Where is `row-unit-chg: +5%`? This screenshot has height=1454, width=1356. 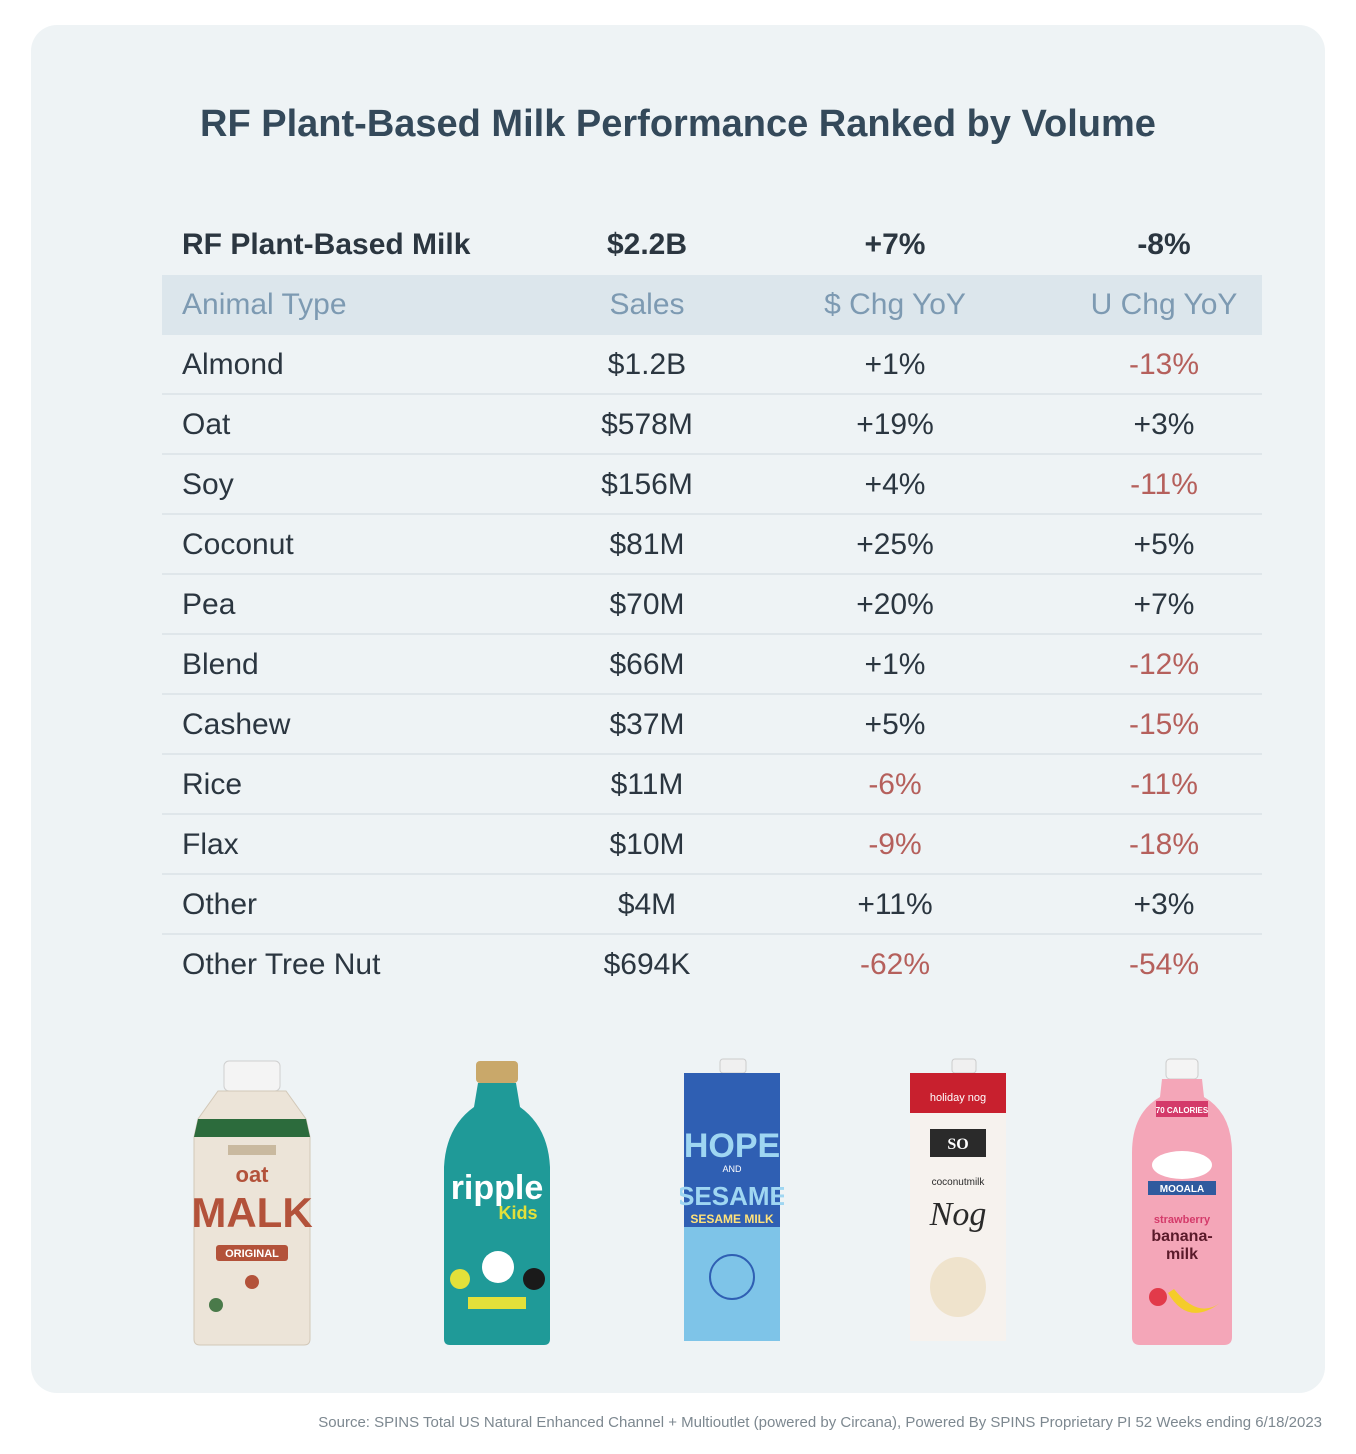 row-unit-chg: +5% is located at coordinates (1164, 544).